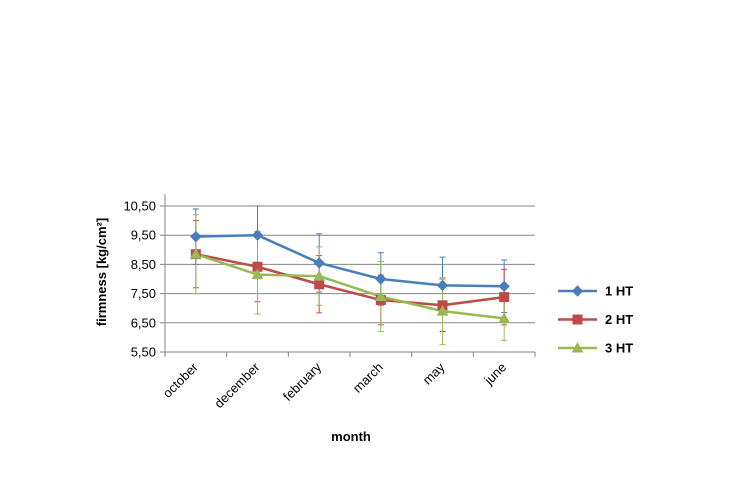 The image size is (750, 500). Describe the element at coordinates (350, 279) in the screenshot. I see `series-line-2-ht` at that location.